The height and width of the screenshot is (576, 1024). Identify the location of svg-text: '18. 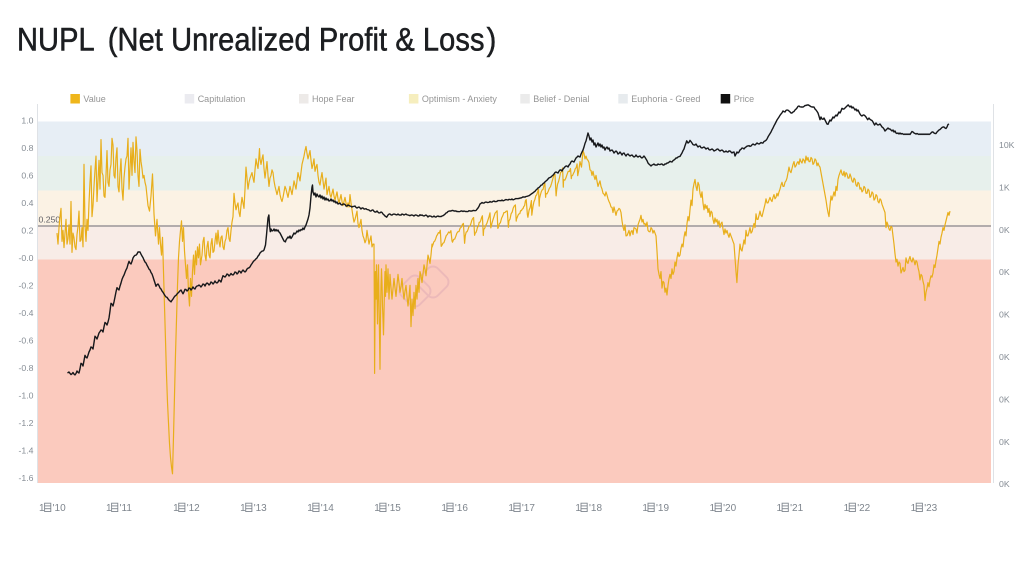
(595, 508).